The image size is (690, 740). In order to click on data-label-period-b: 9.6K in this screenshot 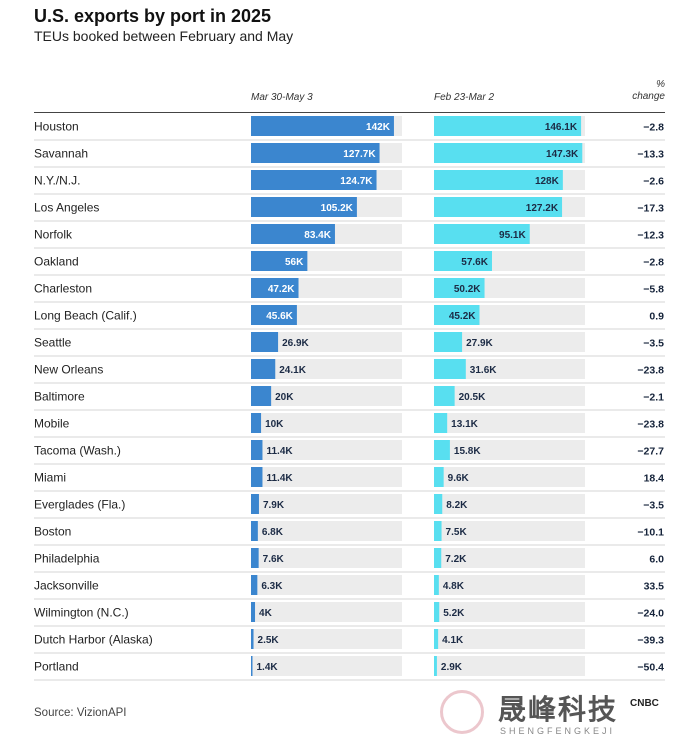, I will do `click(459, 478)`.